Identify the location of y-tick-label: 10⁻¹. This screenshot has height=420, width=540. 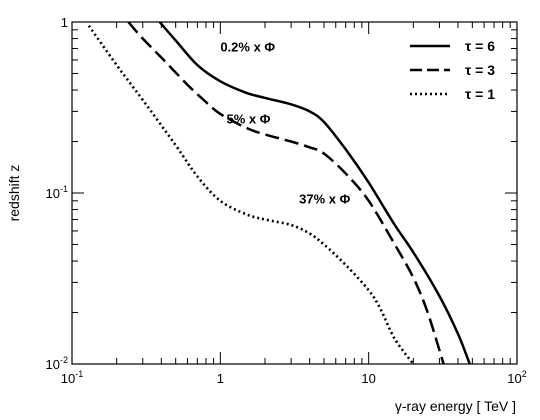
(57, 192).